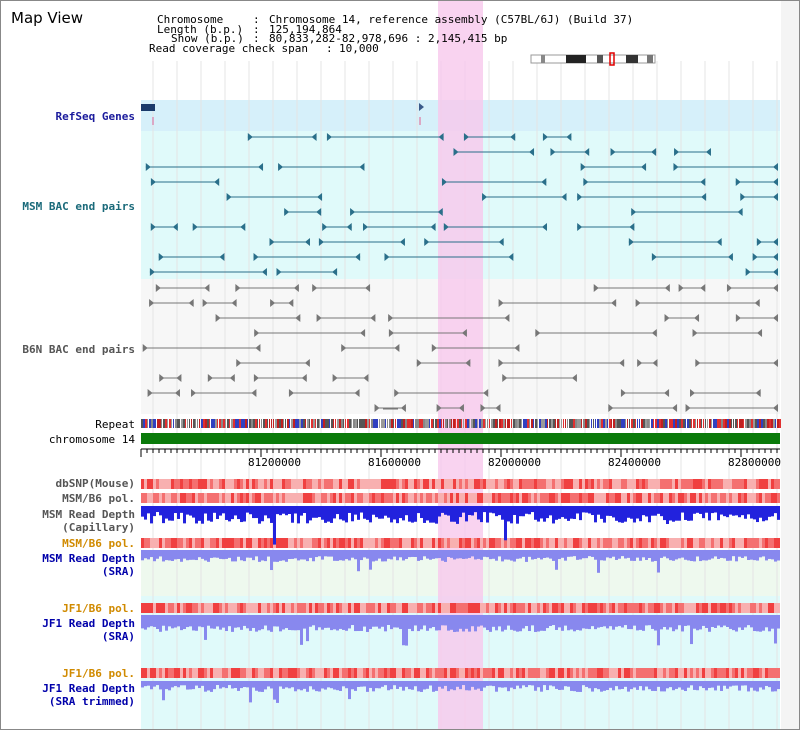 This screenshot has width=800, height=730. Describe the element at coordinates (88, 623) in the screenshot. I see `track-label-jf1-depth-sra: JF1 Read Depth` at that location.